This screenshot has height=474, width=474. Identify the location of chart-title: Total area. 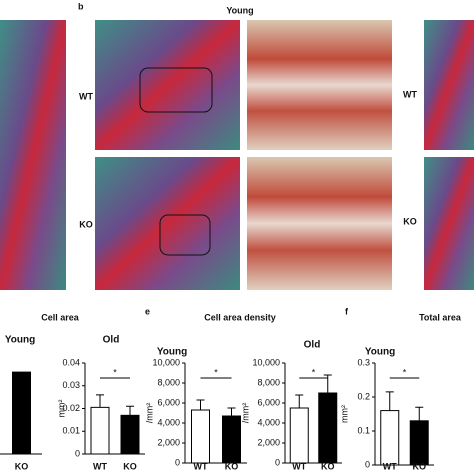
(440, 317).